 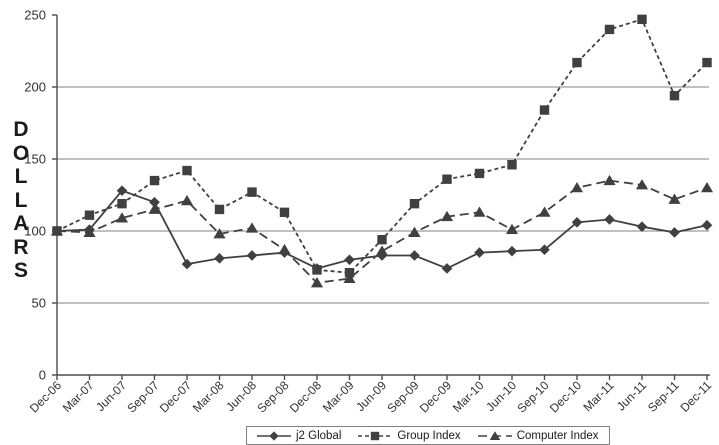 What do you see at coordinates (663, 396) in the screenshot?
I see `x-tick-label: Sep-11` at bounding box center [663, 396].